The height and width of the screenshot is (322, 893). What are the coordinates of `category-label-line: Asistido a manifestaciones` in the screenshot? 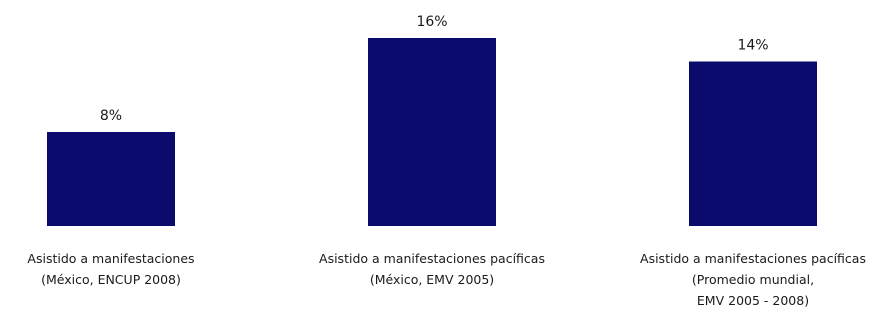 It's located at (111, 258).